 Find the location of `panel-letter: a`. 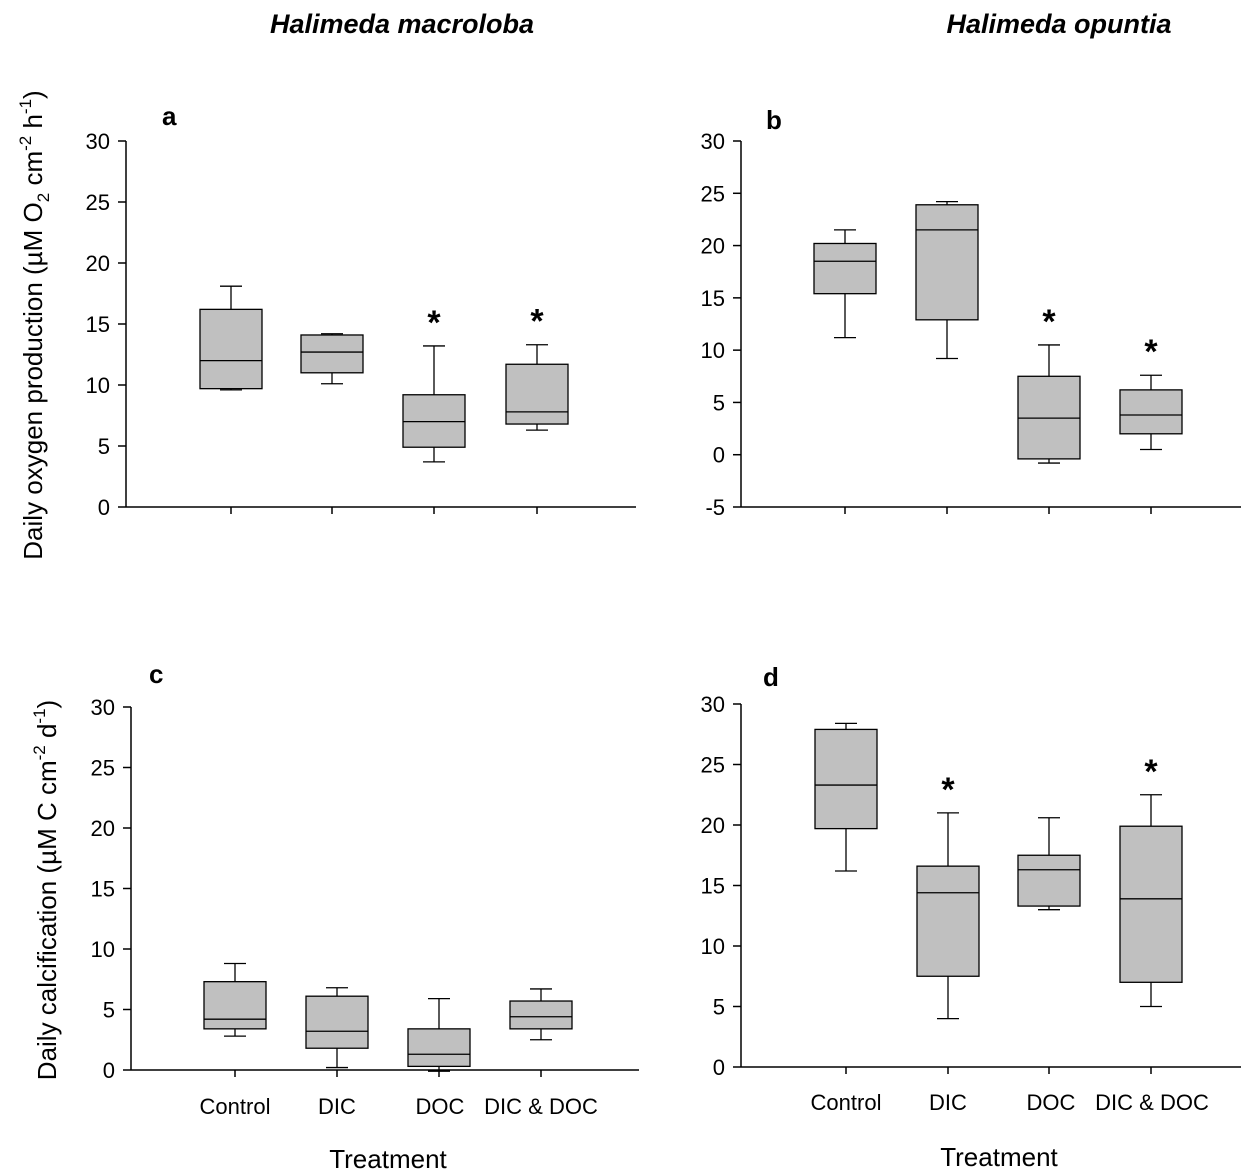

panel-letter: a is located at coordinates (169, 116).